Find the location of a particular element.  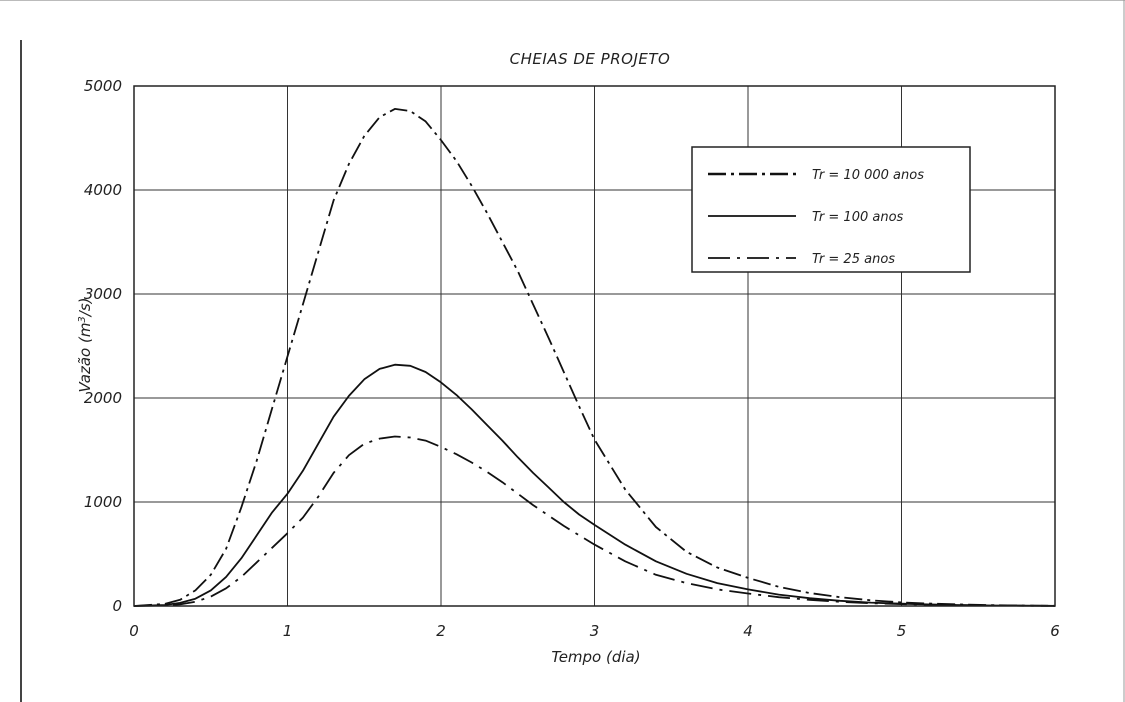

y-tick-label: 4000 is located at coordinates (103, 190).